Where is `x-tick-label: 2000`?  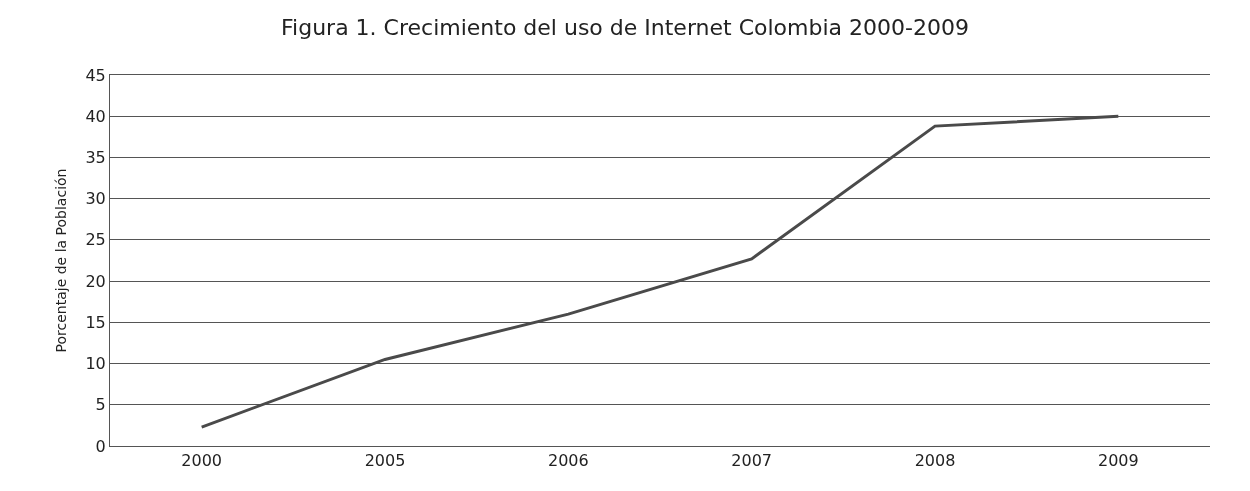 x-tick-label: 2000 is located at coordinates (202, 461).